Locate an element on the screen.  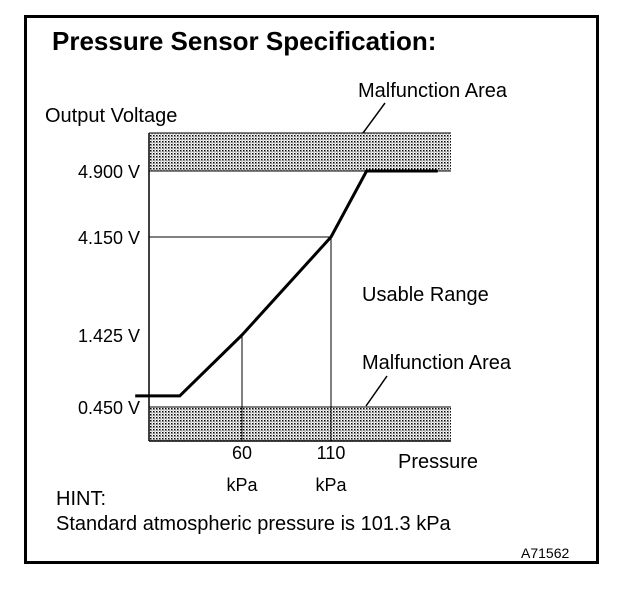
chart-title: Pressure Sensor Specification: is located at coordinates (244, 41).